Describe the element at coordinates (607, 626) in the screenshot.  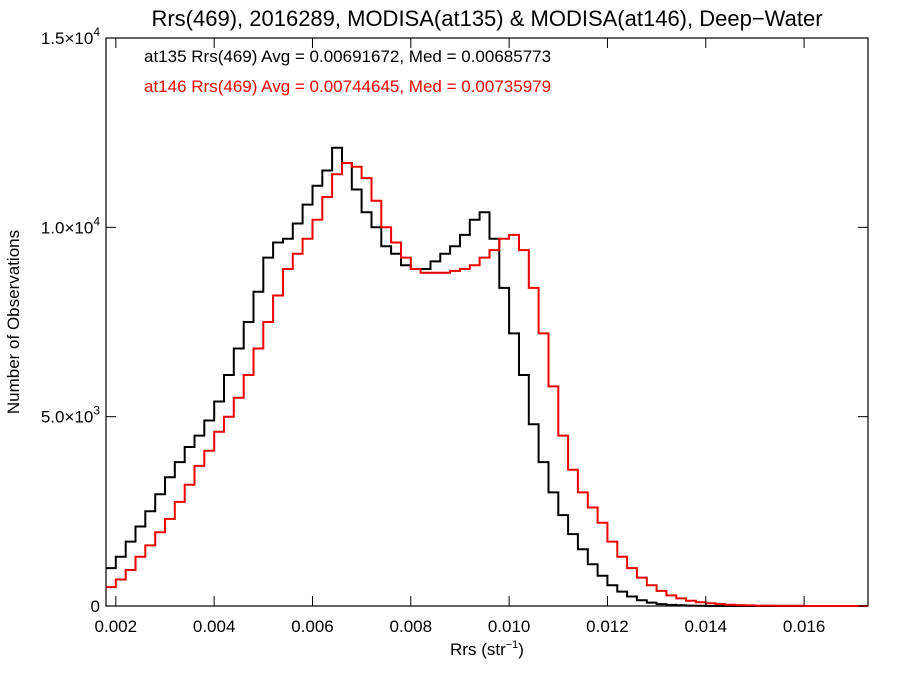
I see `x-tick-label: 0.012` at that location.